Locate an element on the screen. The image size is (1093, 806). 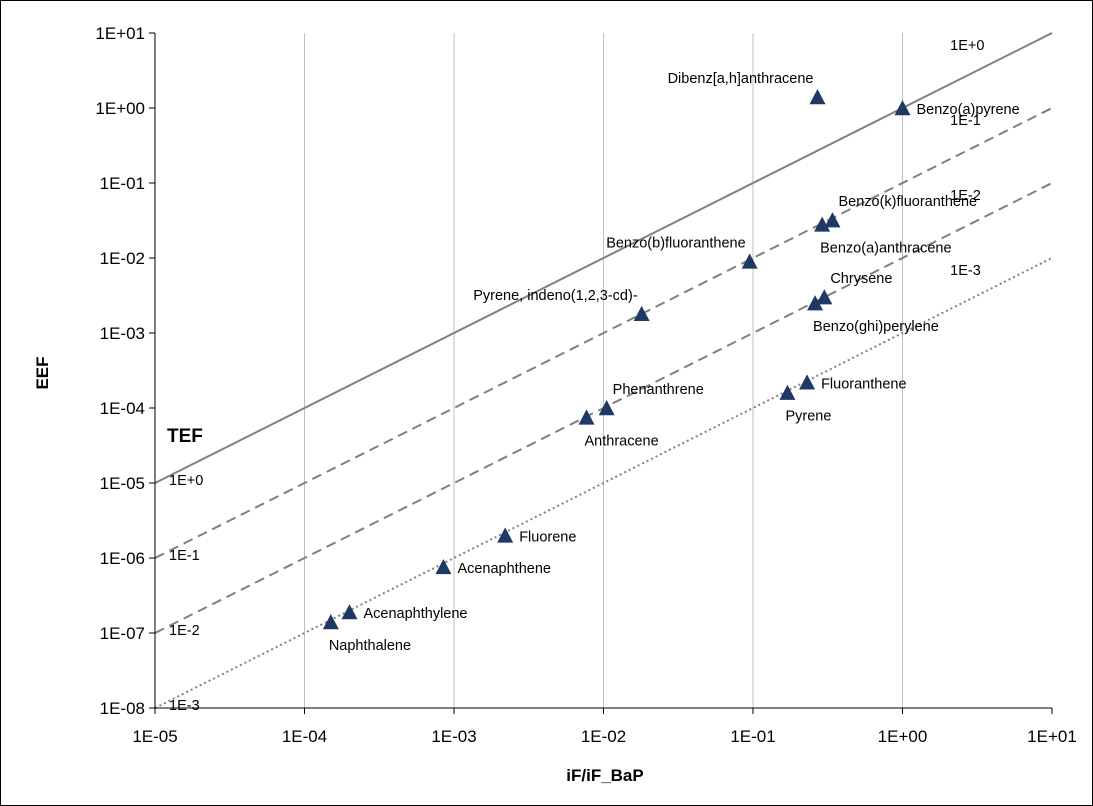
y-tick-label: 1E-05 is located at coordinates (122, 483).